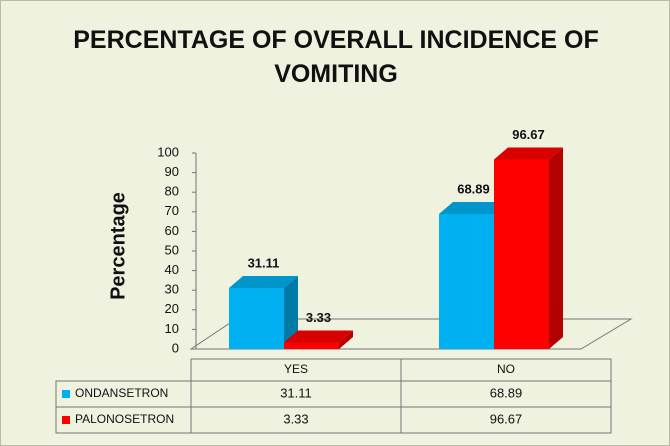  Describe the element at coordinates (473, 188) in the screenshot. I see `data-label: 68.89` at that location.